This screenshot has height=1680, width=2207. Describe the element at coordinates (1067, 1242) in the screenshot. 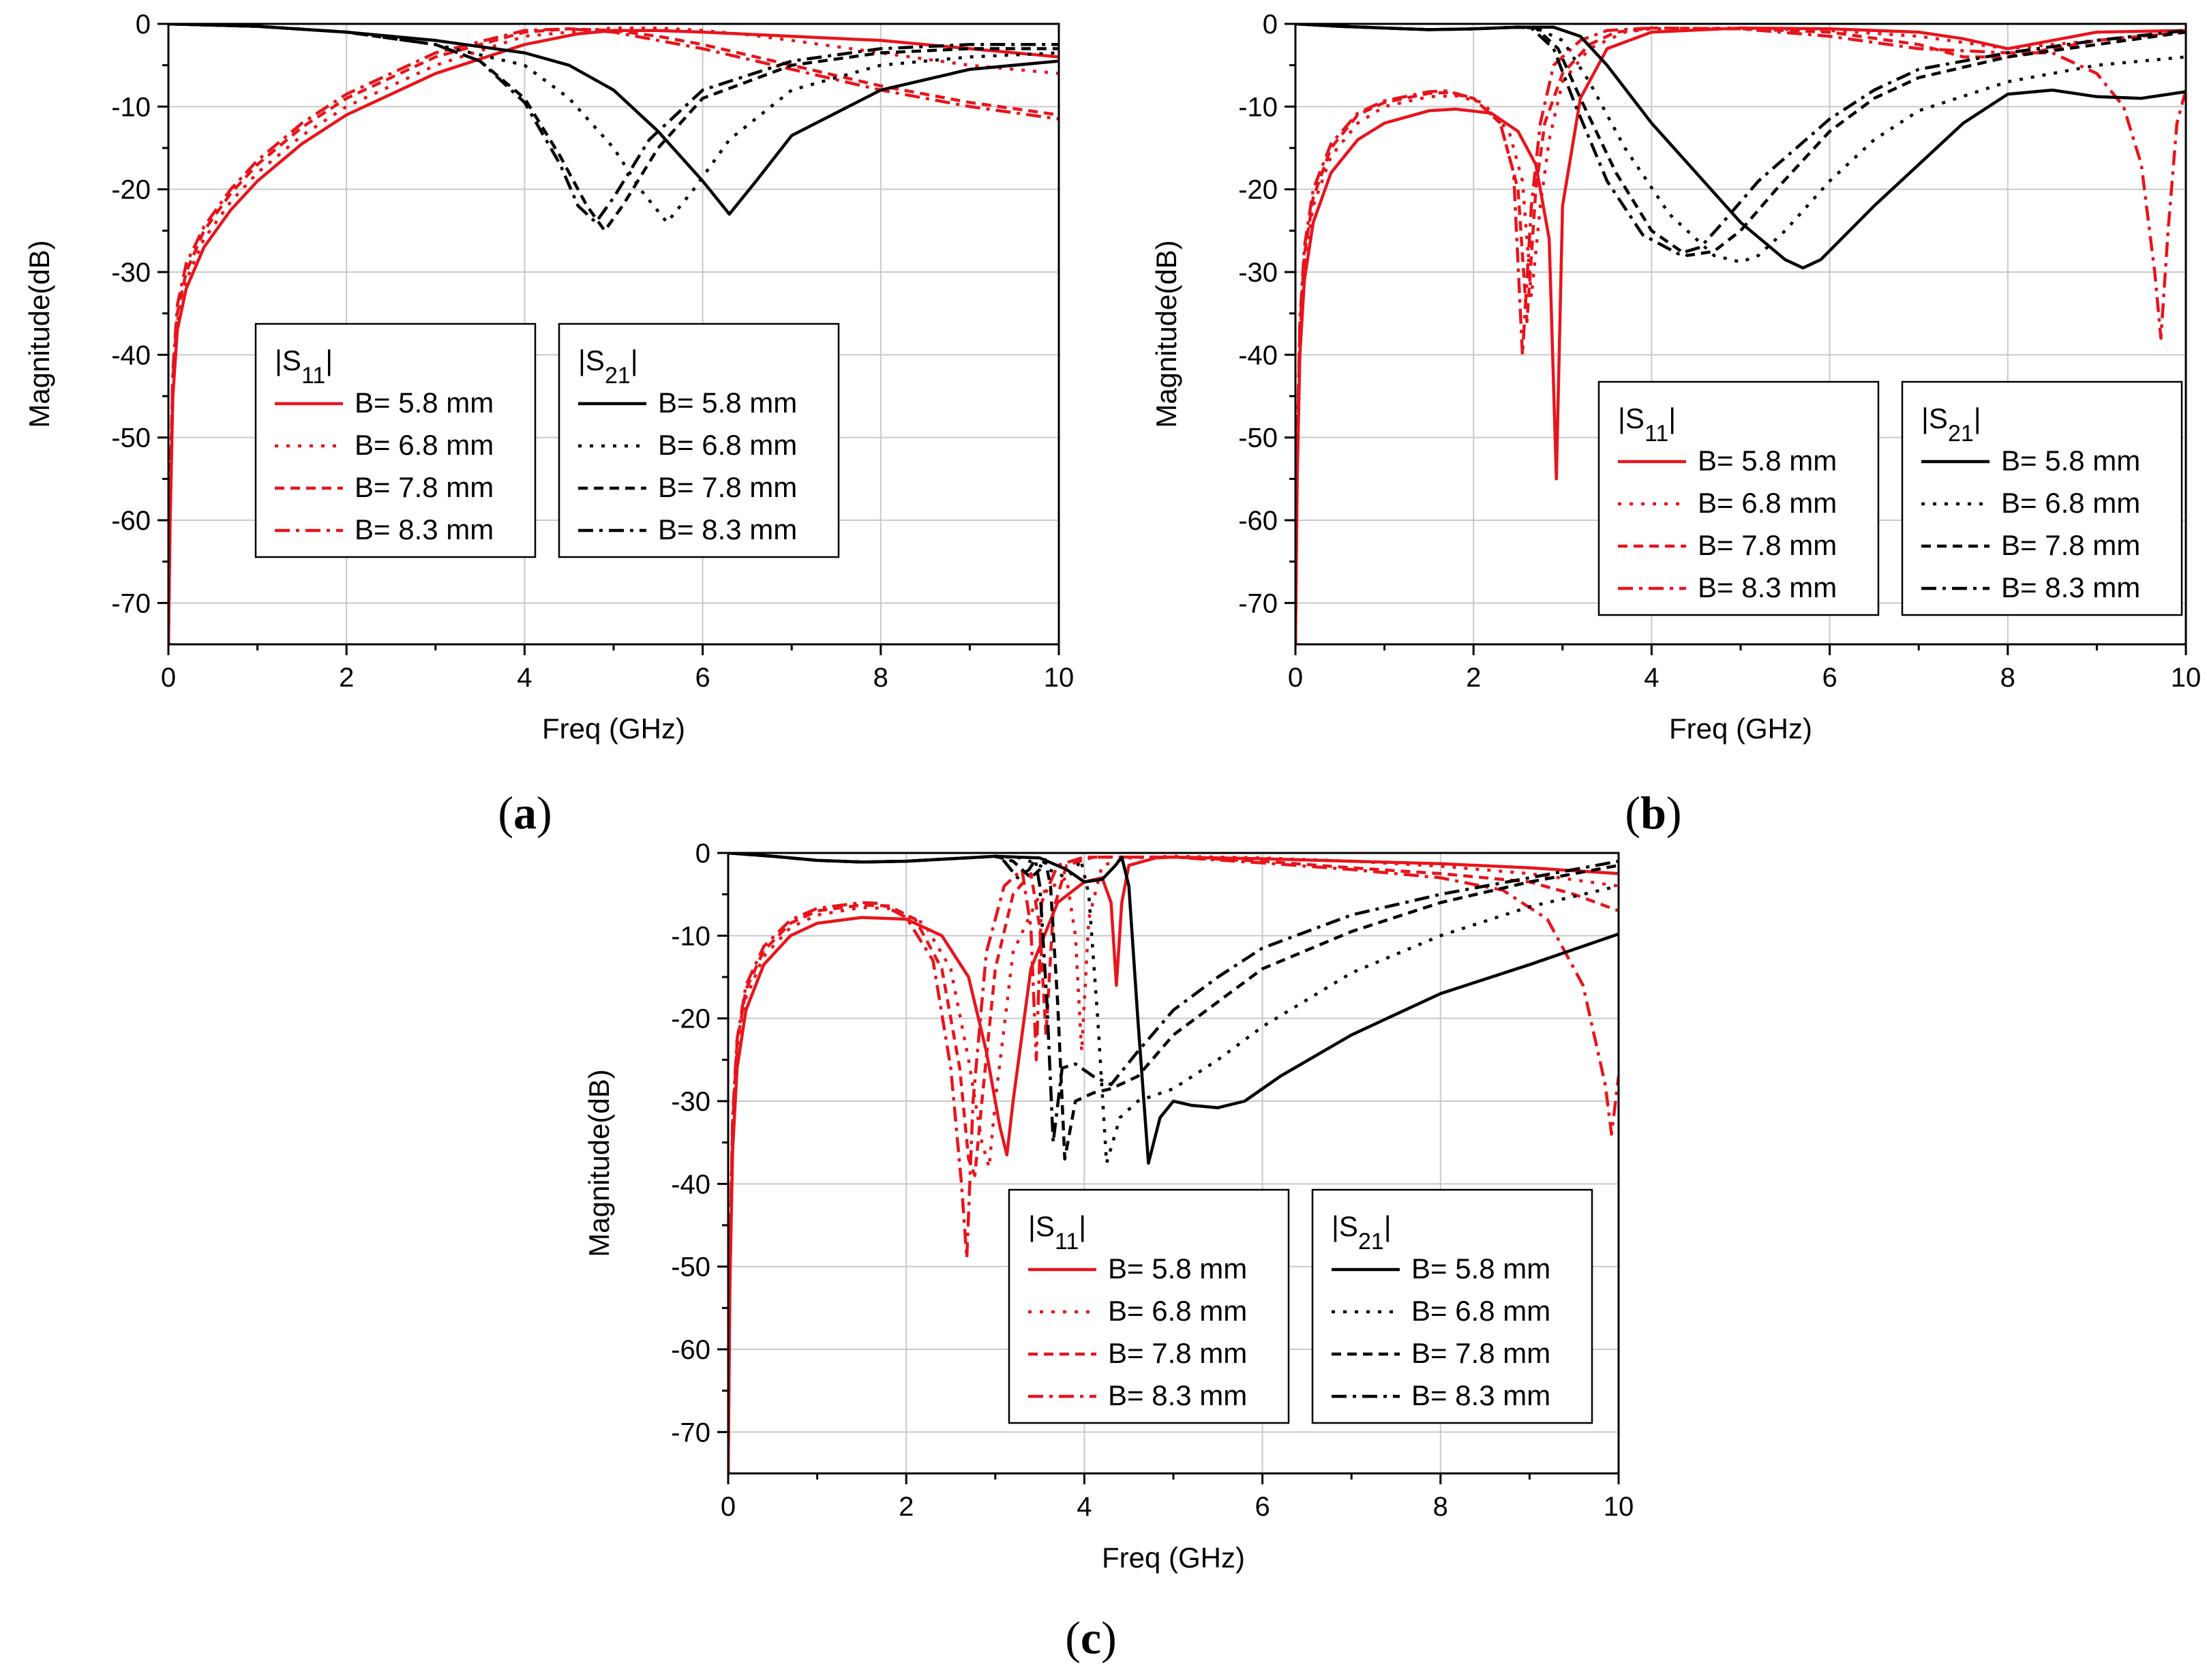

I see `legend-title-subscript: 11` at that location.